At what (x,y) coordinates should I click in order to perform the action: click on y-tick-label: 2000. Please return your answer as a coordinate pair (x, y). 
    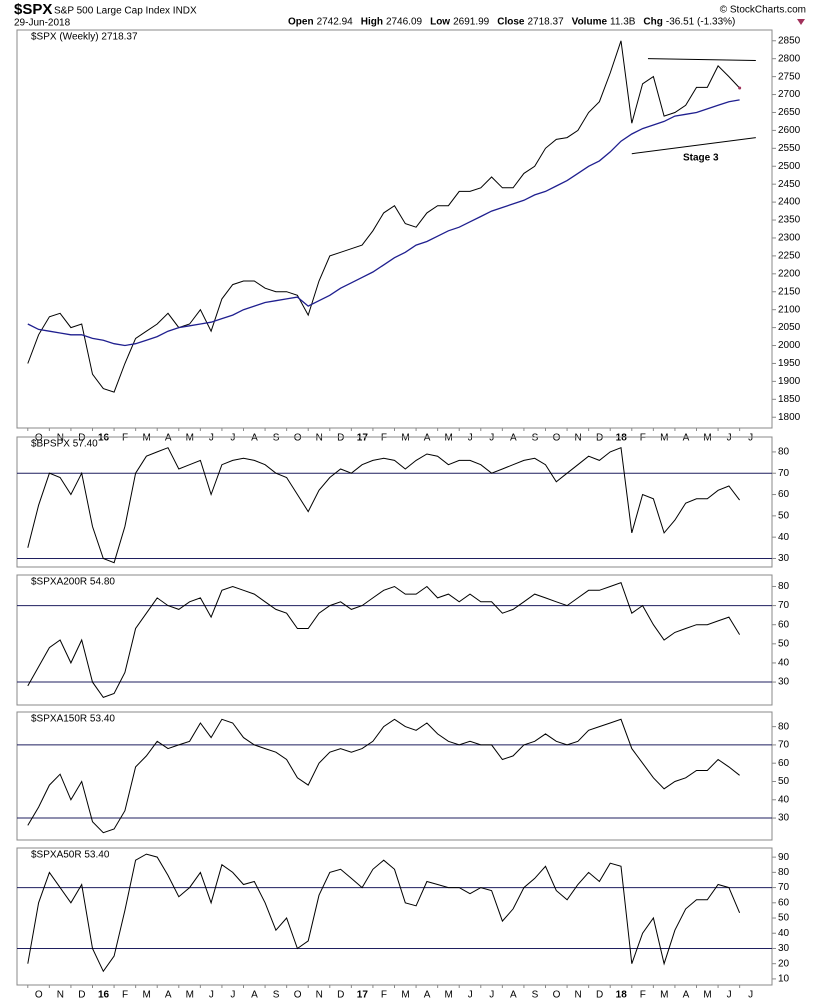
    Looking at the image, I should click on (789, 345).